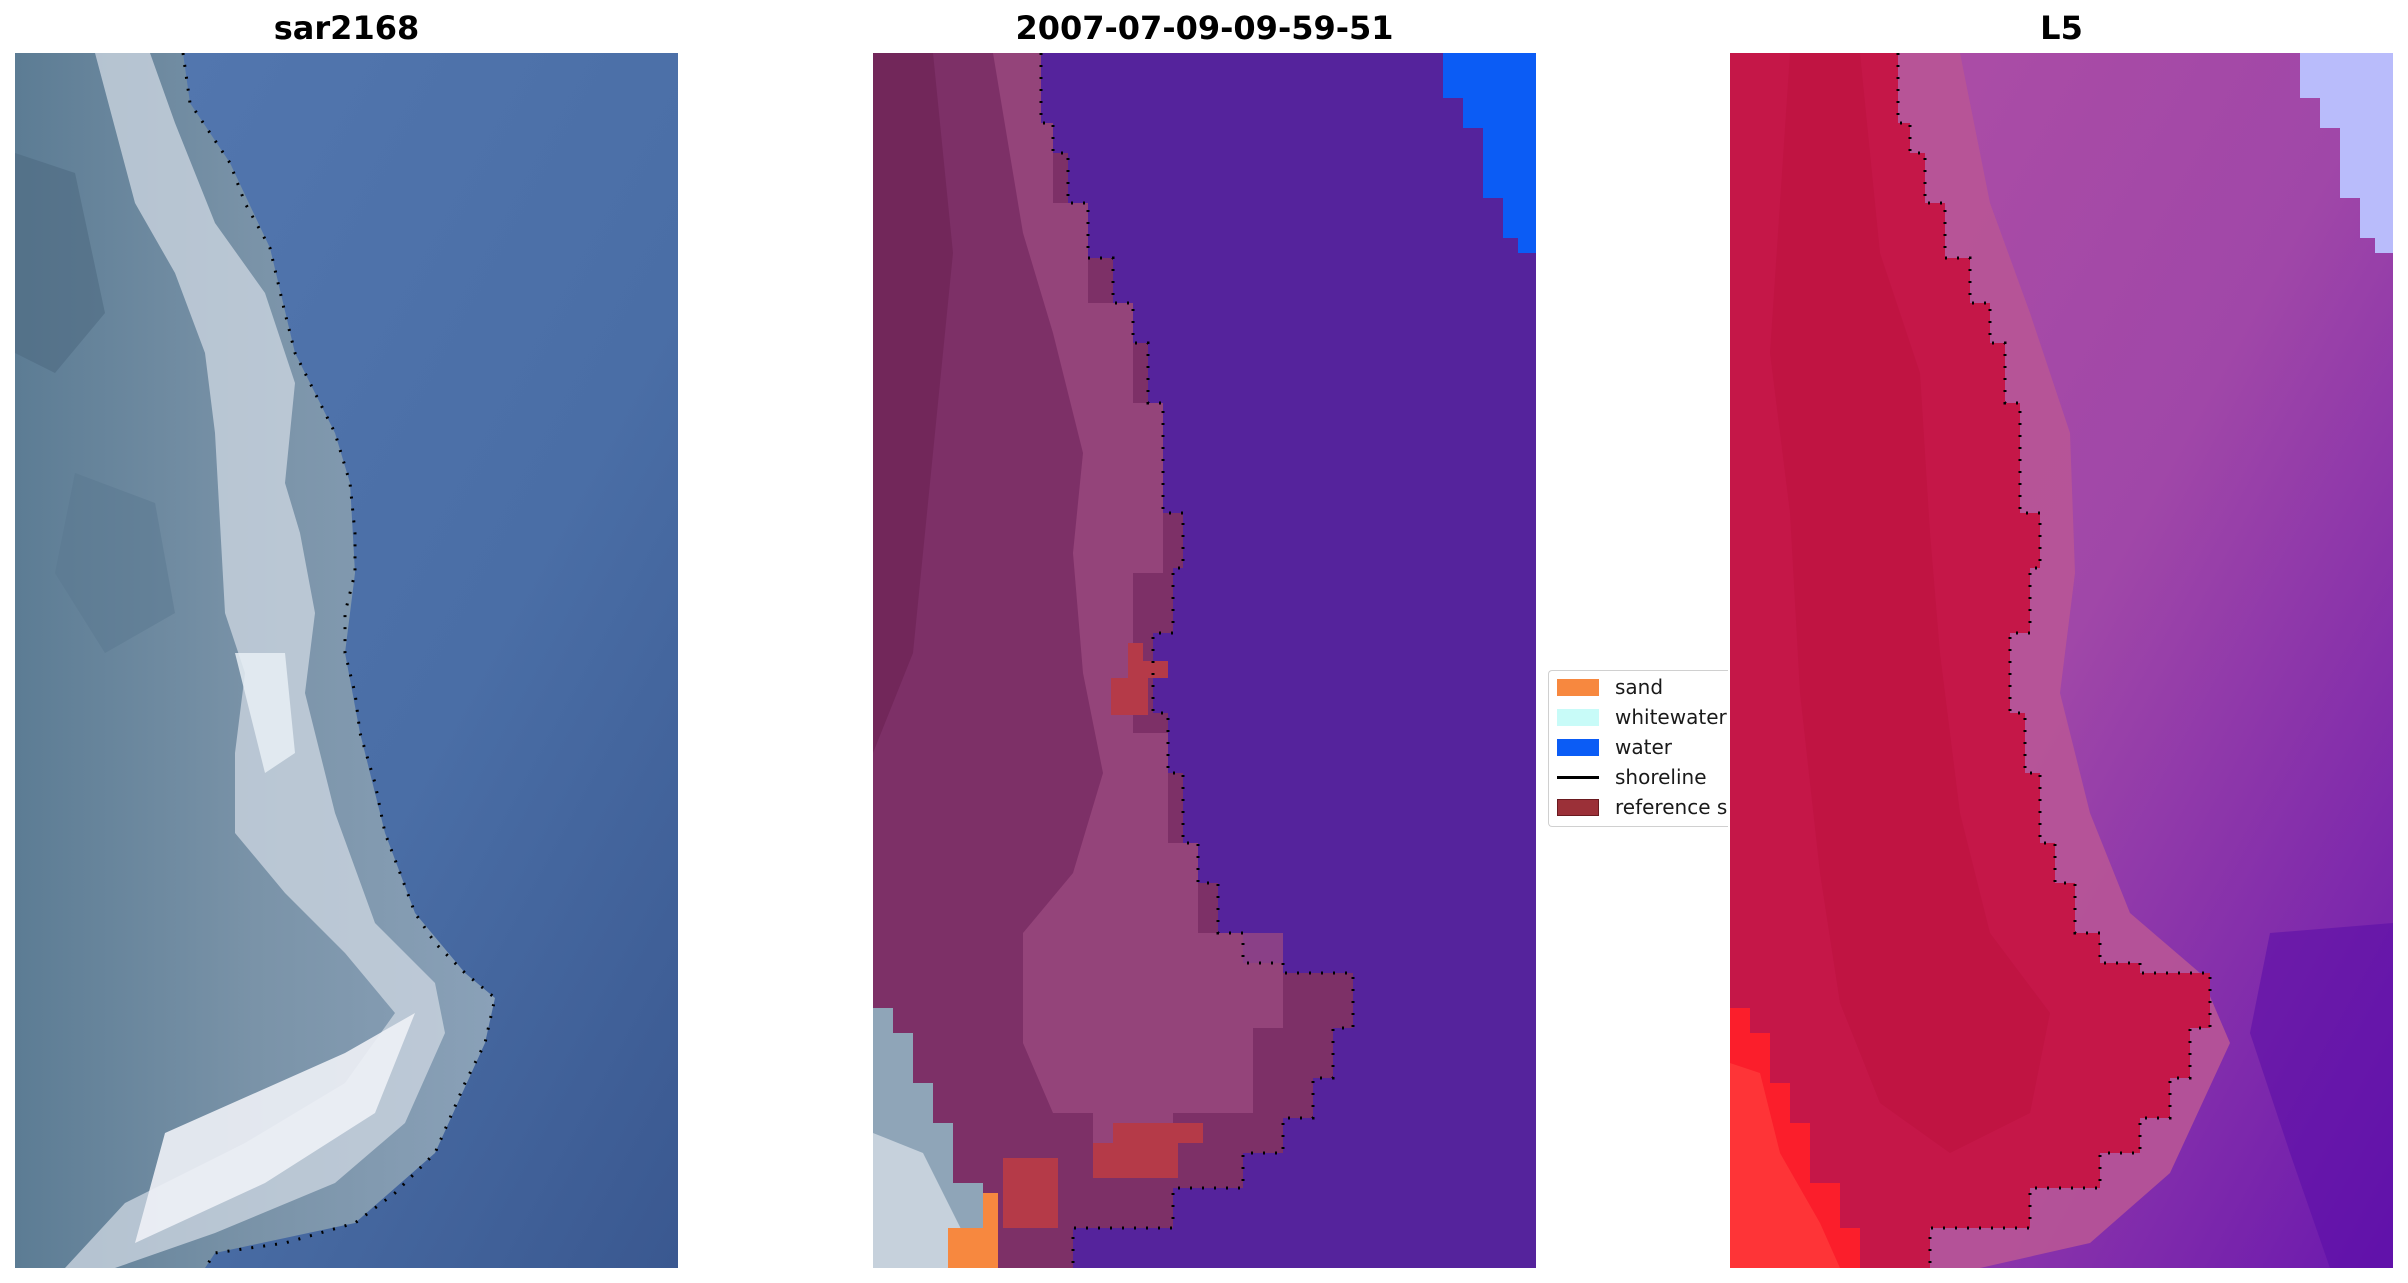  I want to click on legend-item-reference-sand: reference s, so click(1642, 807).